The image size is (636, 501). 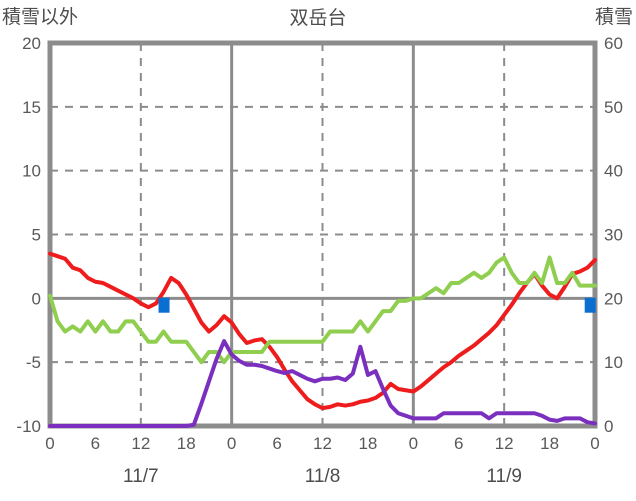 What do you see at coordinates (28, 426) in the screenshot?
I see `left-axis-tick-label: -10` at bounding box center [28, 426].